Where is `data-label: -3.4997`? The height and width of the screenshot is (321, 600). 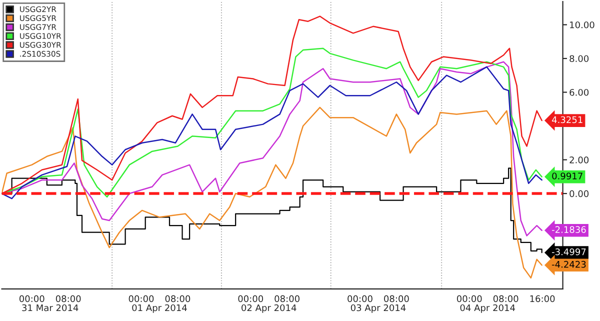 data-label: -3.4997 is located at coordinates (569, 252).